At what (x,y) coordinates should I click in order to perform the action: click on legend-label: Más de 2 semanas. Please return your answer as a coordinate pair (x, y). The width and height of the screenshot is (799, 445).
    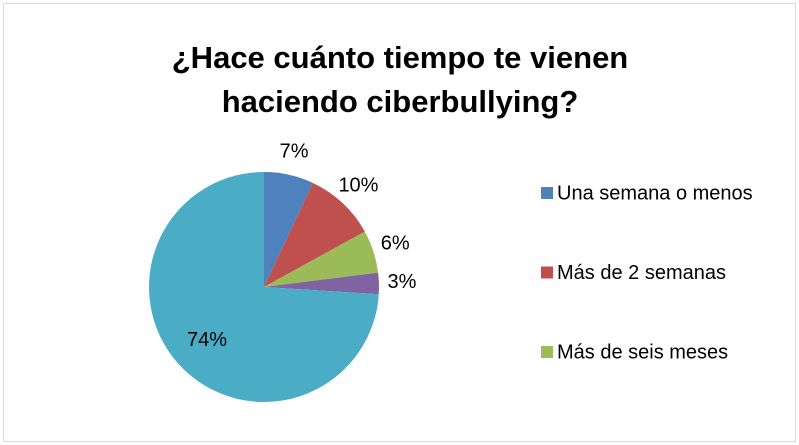
    Looking at the image, I should click on (641, 273).